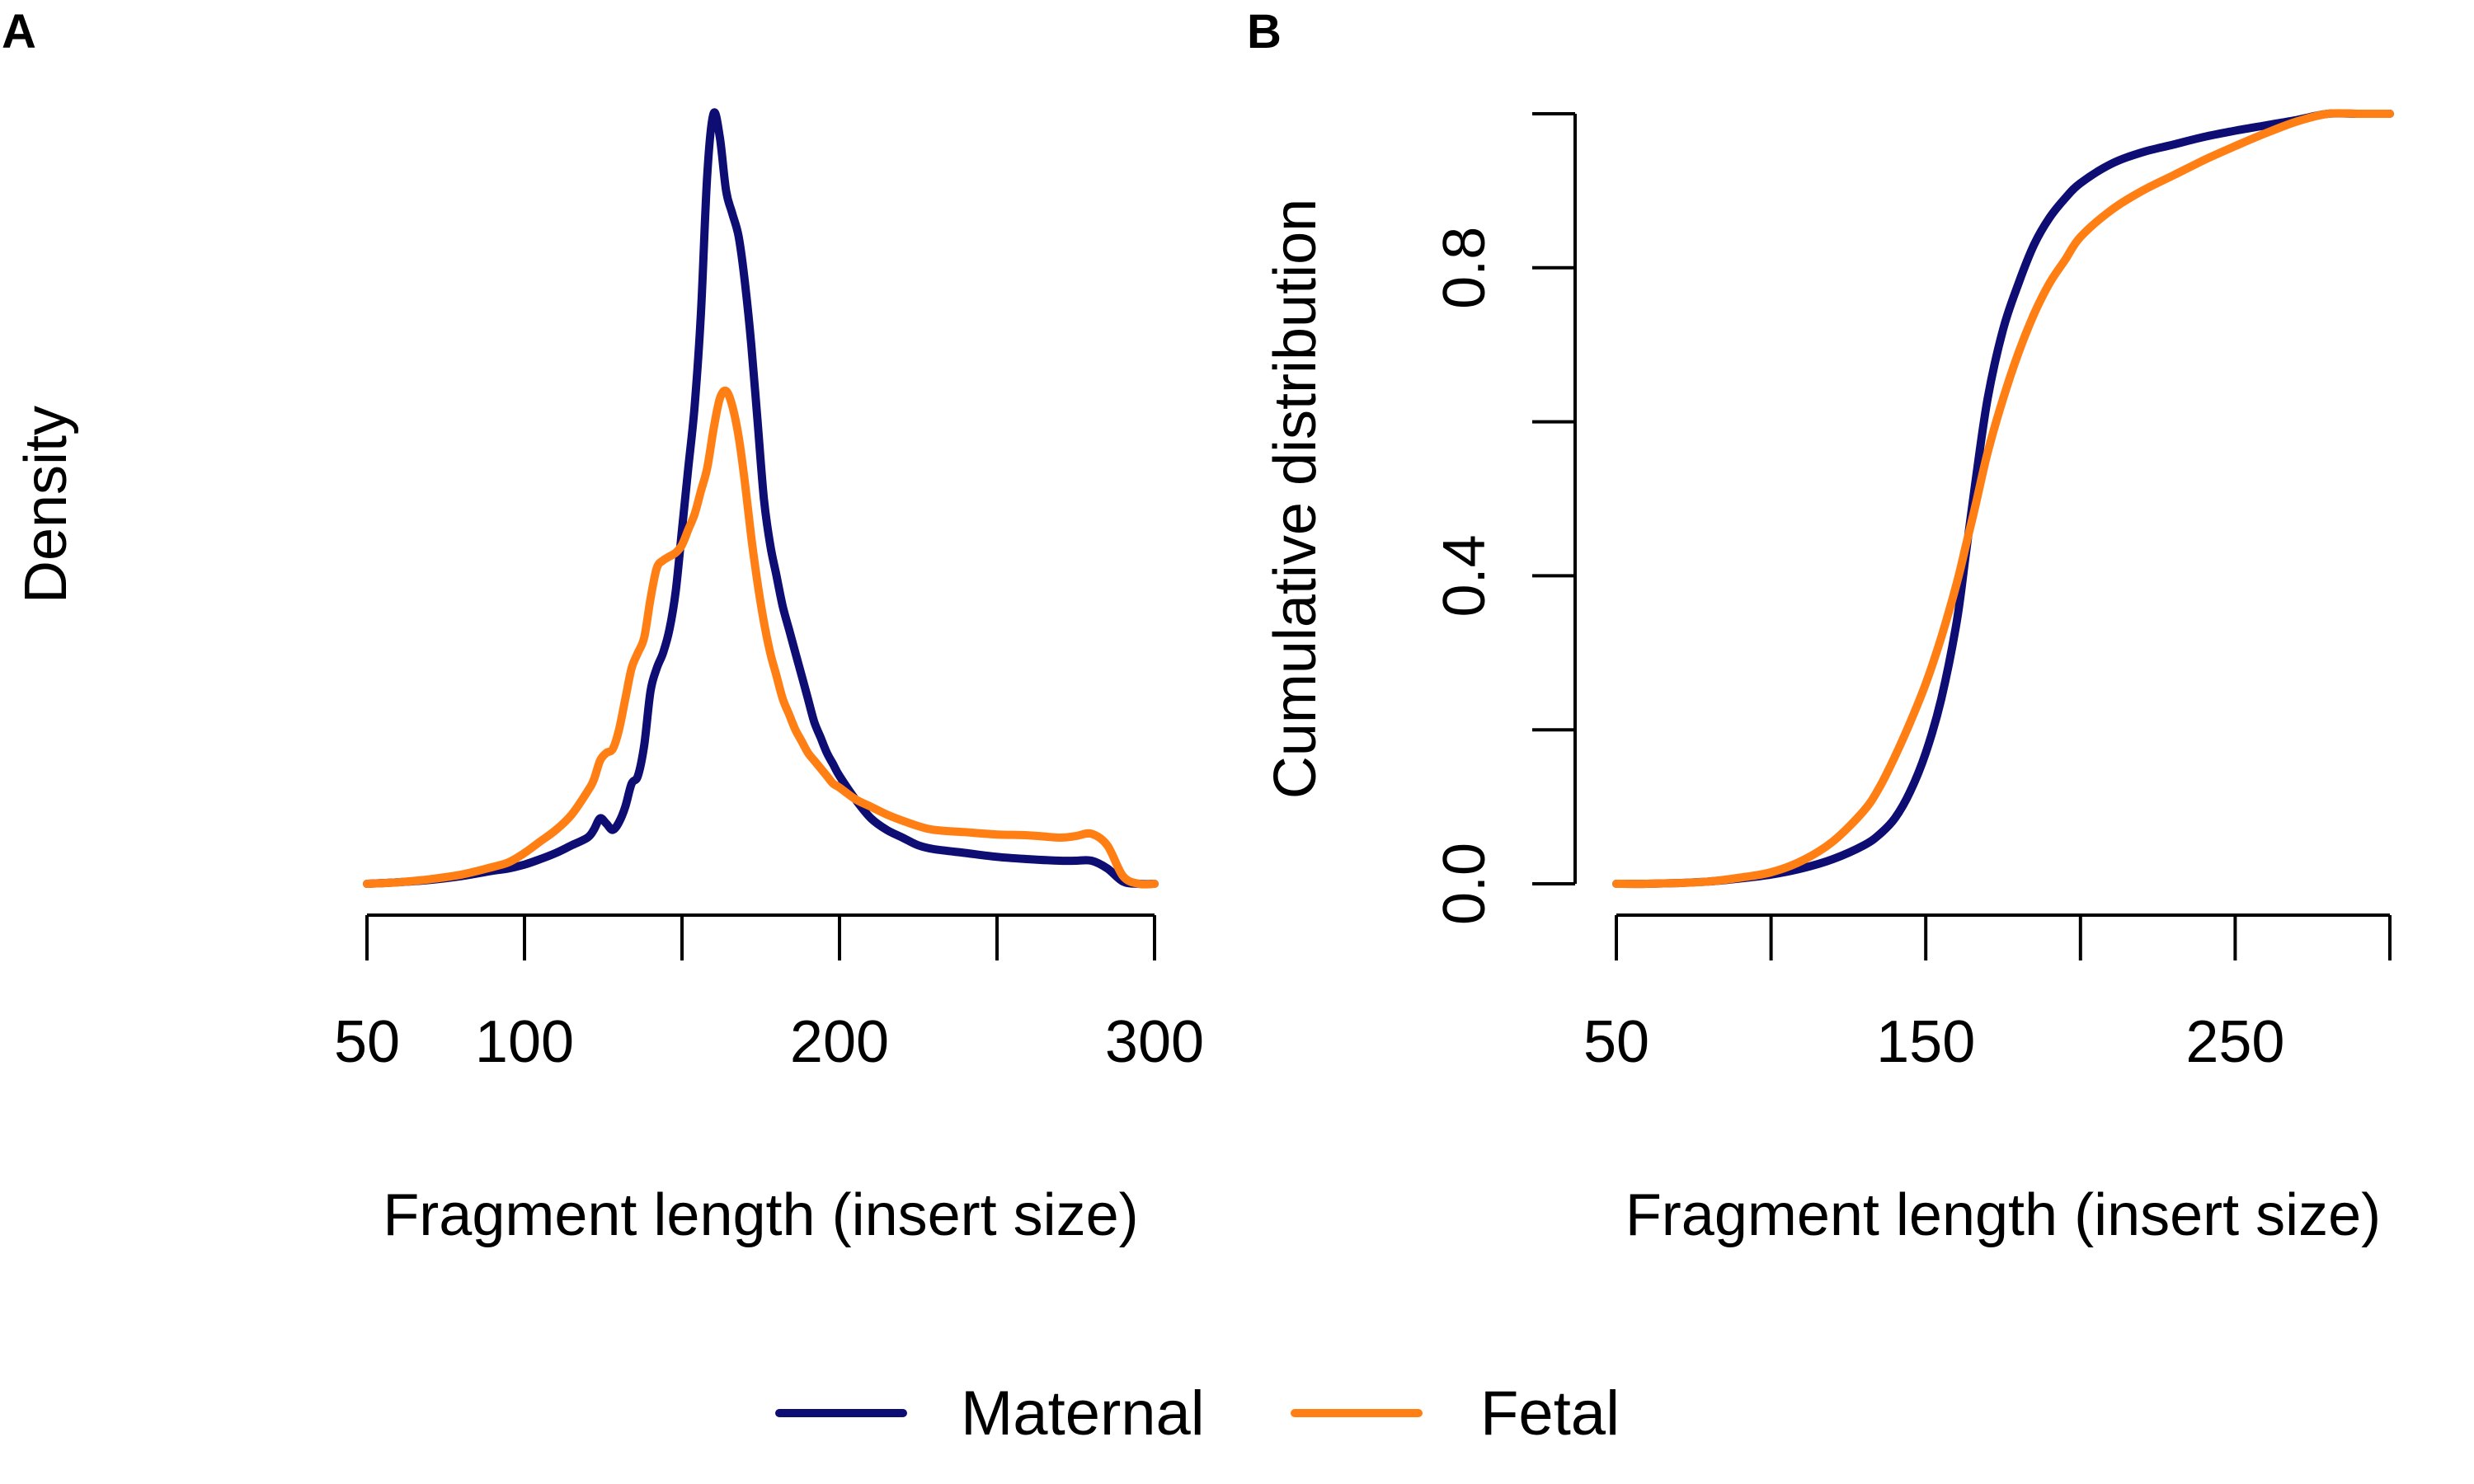  What do you see at coordinates (1465, 575) in the screenshot?
I see `panel-b-y-tick-label: 0.4` at bounding box center [1465, 575].